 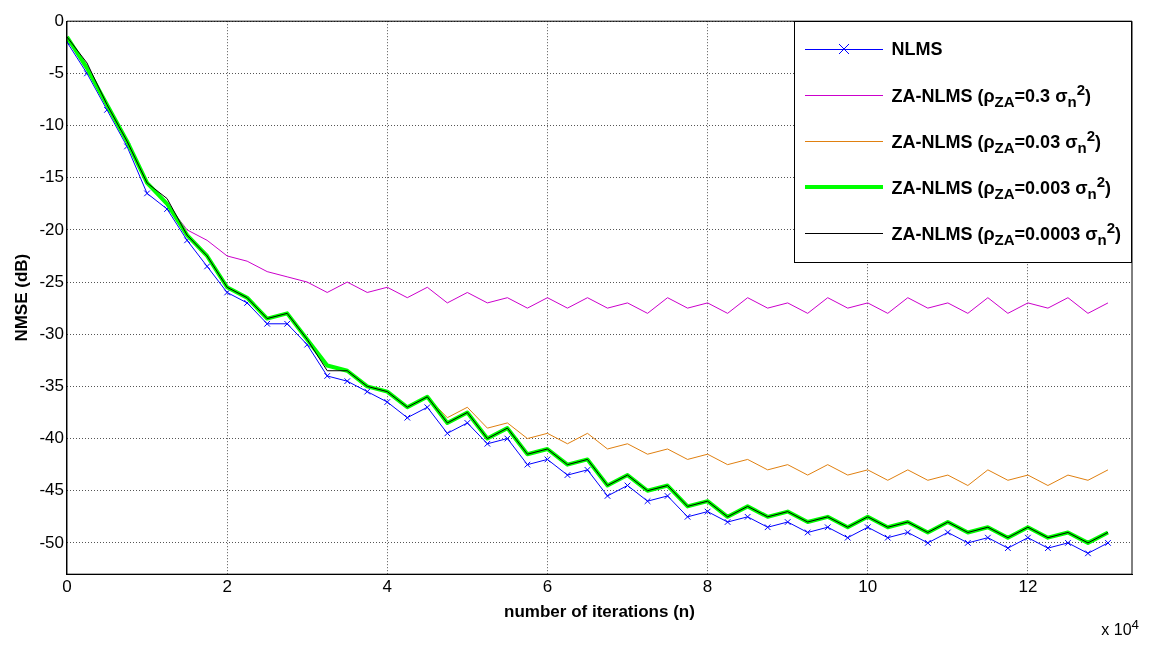 What do you see at coordinates (227, 587) in the screenshot?
I see `x-tick-label: 2` at bounding box center [227, 587].